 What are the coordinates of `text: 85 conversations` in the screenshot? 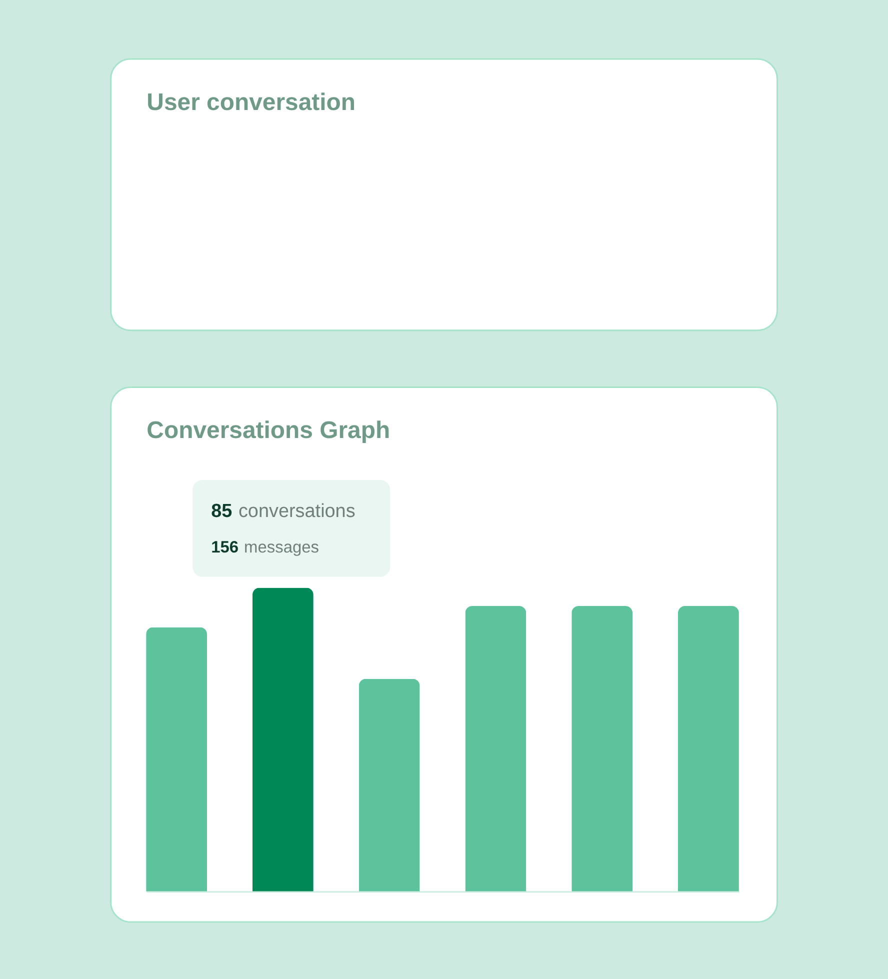 It's located at (283, 511).